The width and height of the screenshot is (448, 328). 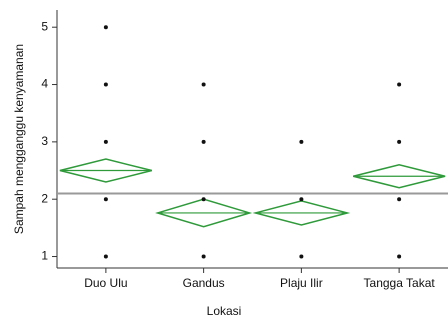 I want to click on x-tick-label: Tangga Takat, so click(x=400, y=283).